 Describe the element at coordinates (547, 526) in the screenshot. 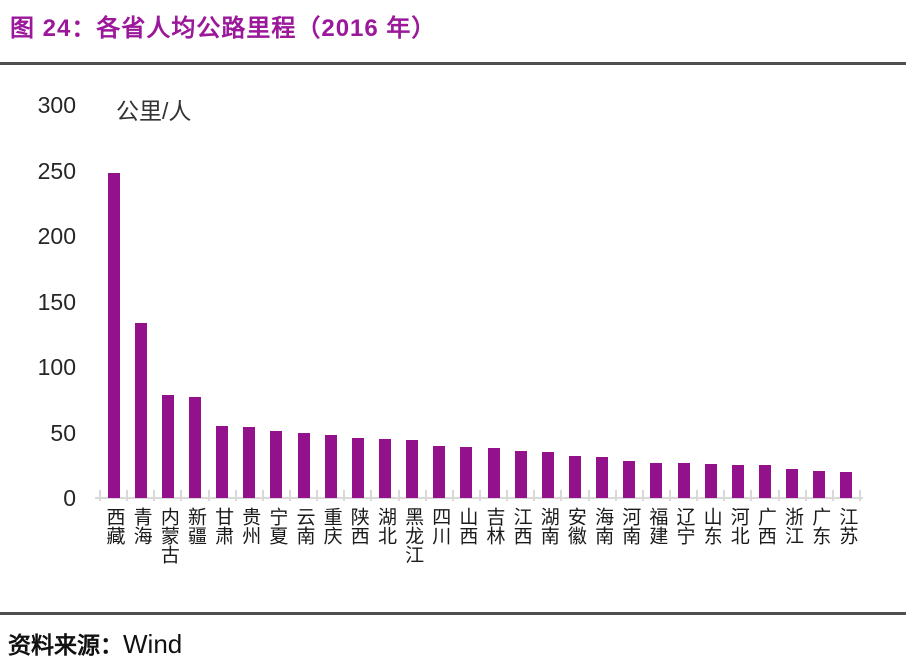

I see `x-label-slot: 湖南` at that location.